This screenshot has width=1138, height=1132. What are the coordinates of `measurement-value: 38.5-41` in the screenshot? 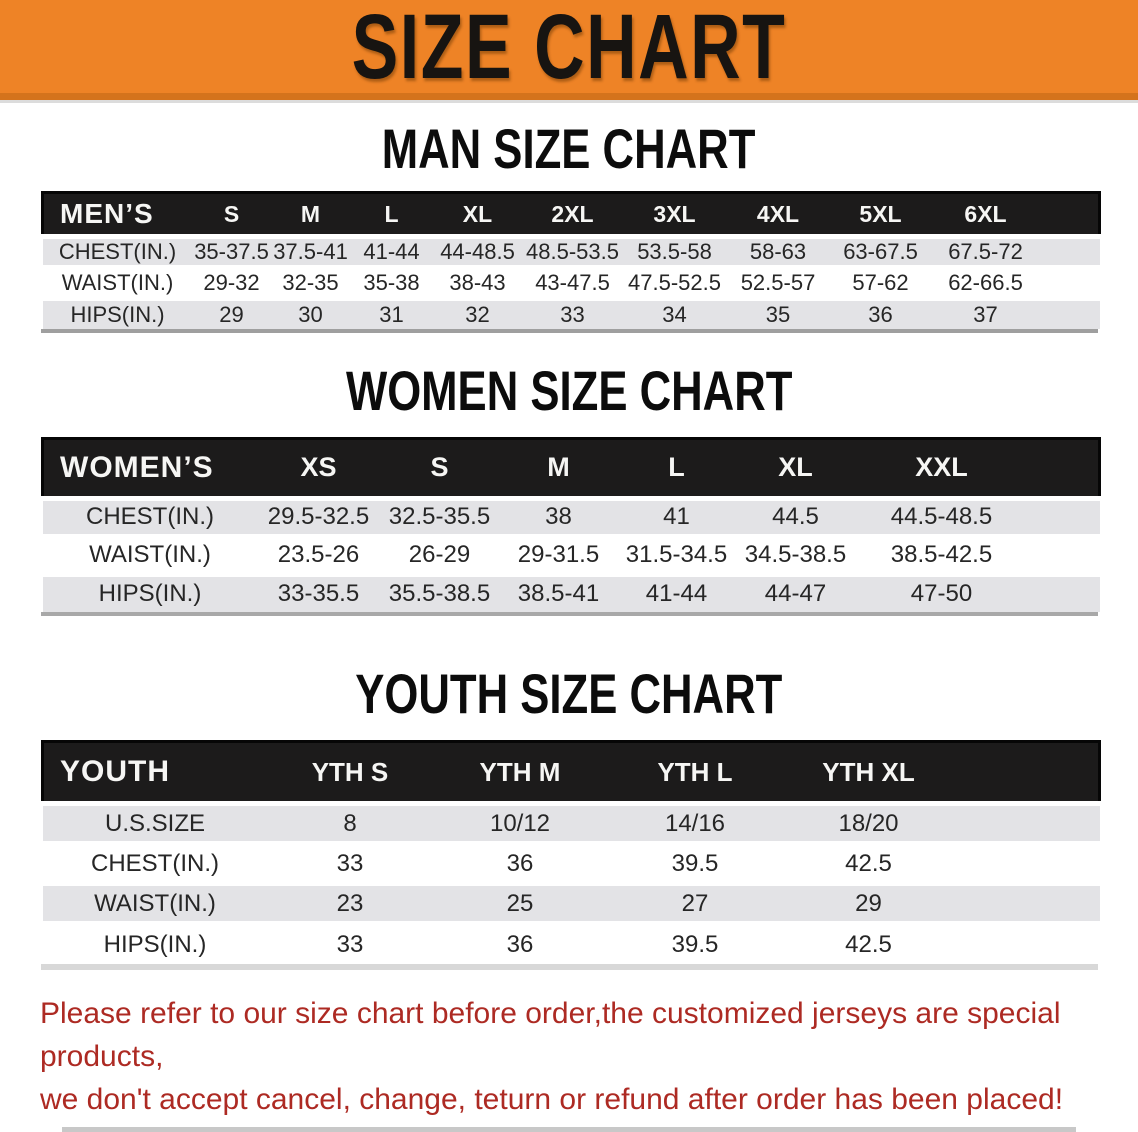 It's located at (558, 594).